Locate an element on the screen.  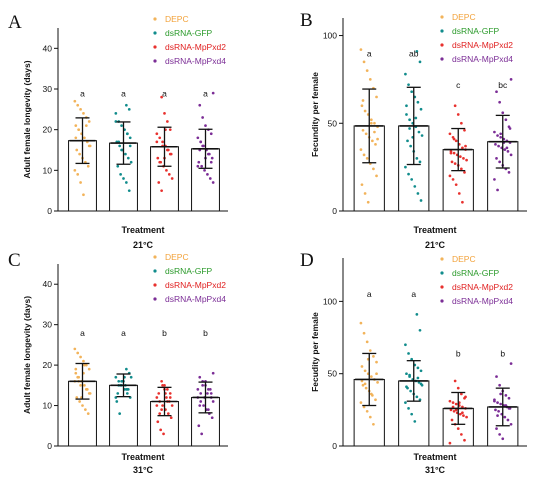
panel-letter: C is located at coordinates (14, 260).